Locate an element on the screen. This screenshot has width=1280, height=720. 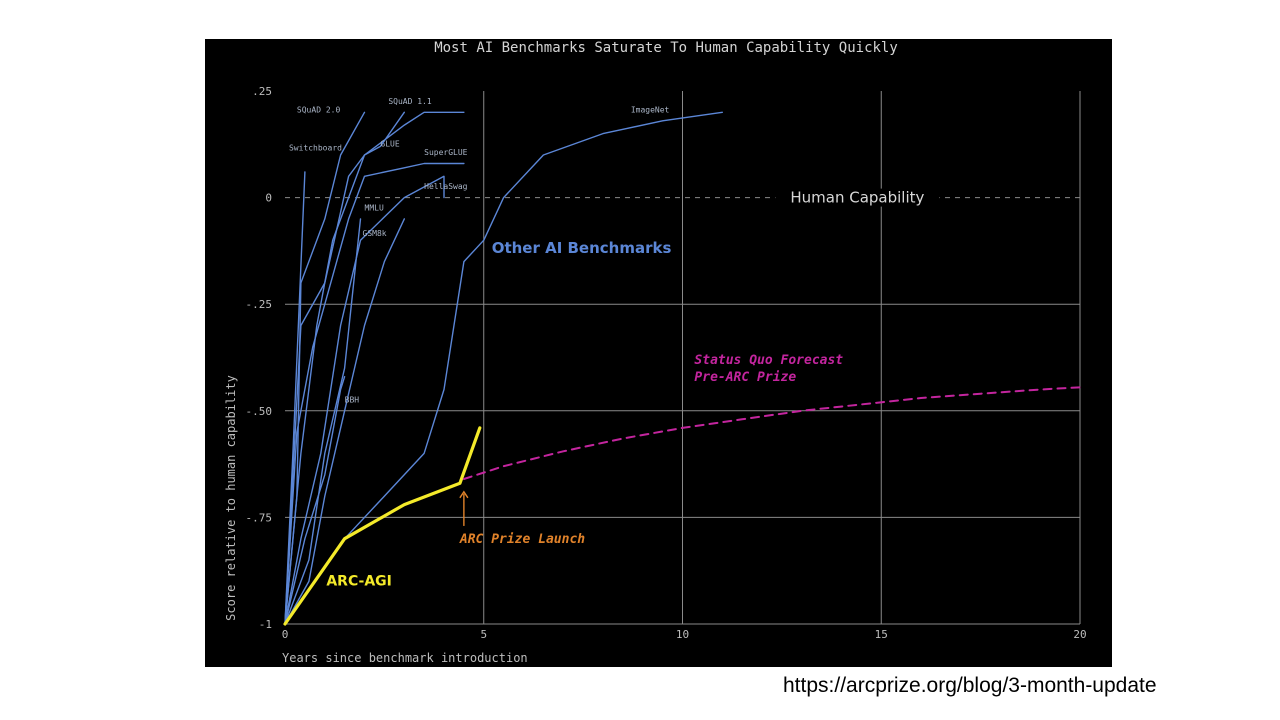
series-line-glue is located at coordinates (344, 368).